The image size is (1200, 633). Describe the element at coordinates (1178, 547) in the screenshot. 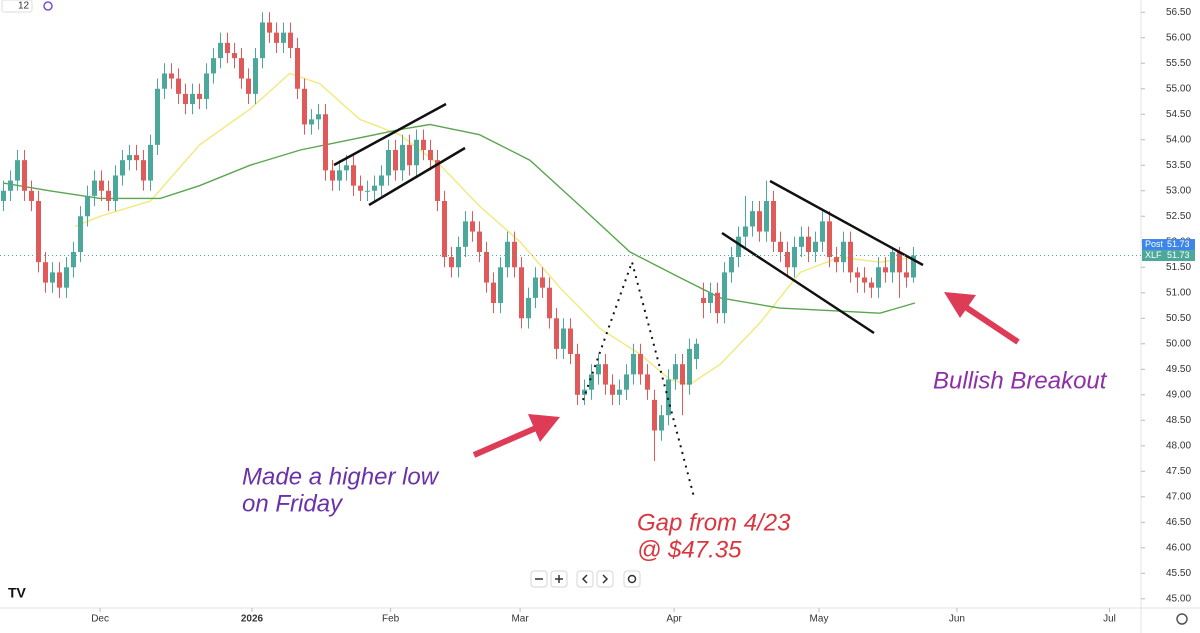

I see `y-tick-label: 46.00` at that location.